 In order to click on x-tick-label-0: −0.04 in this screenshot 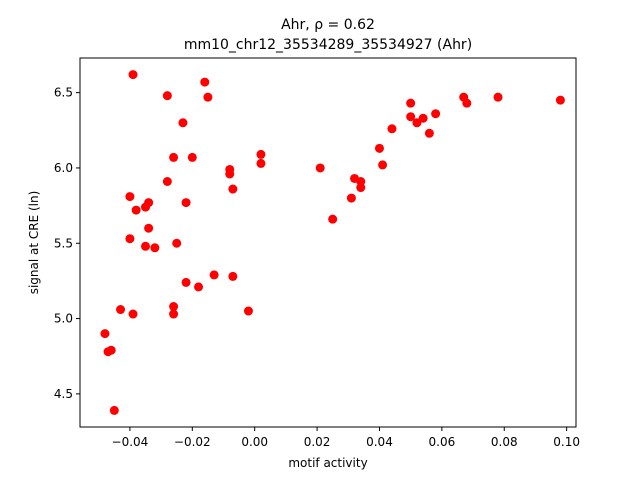, I will do `click(130, 442)`.